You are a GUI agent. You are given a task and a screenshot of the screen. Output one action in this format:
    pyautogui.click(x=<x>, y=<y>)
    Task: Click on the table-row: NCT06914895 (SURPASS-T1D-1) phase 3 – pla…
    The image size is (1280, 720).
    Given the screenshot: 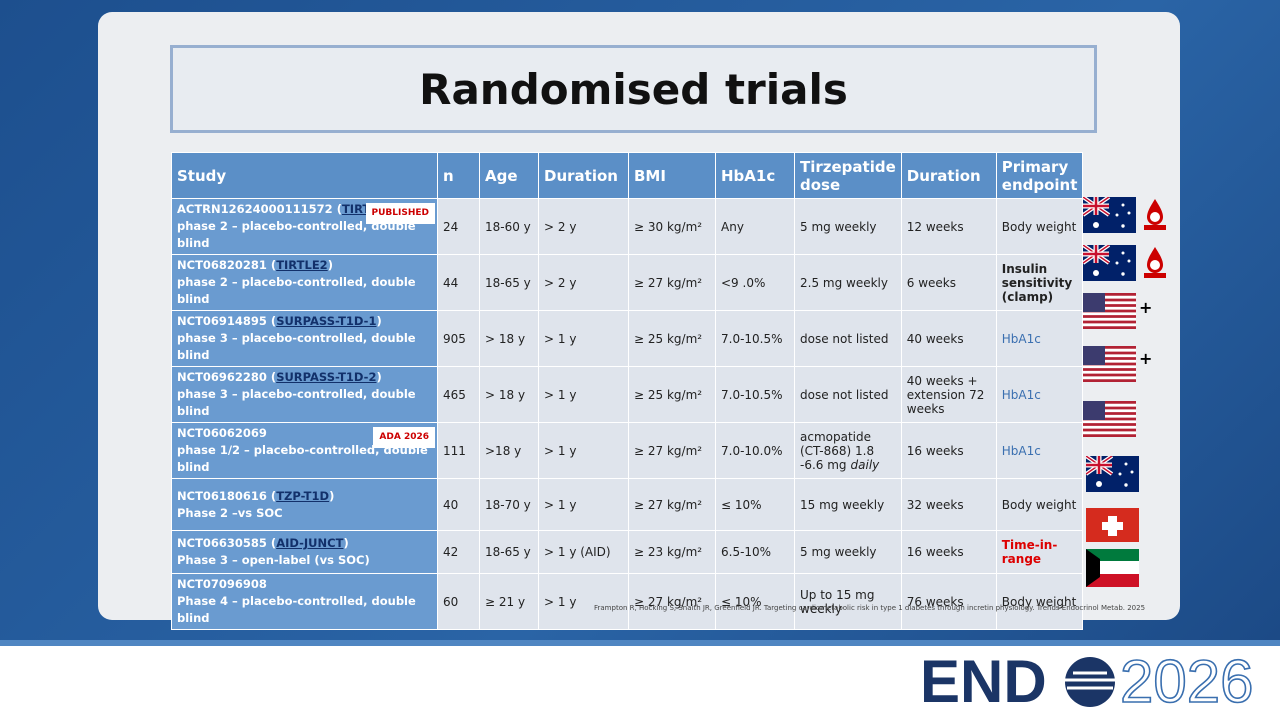 What is the action you would take?
    pyautogui.click(x=627, y=338)
    